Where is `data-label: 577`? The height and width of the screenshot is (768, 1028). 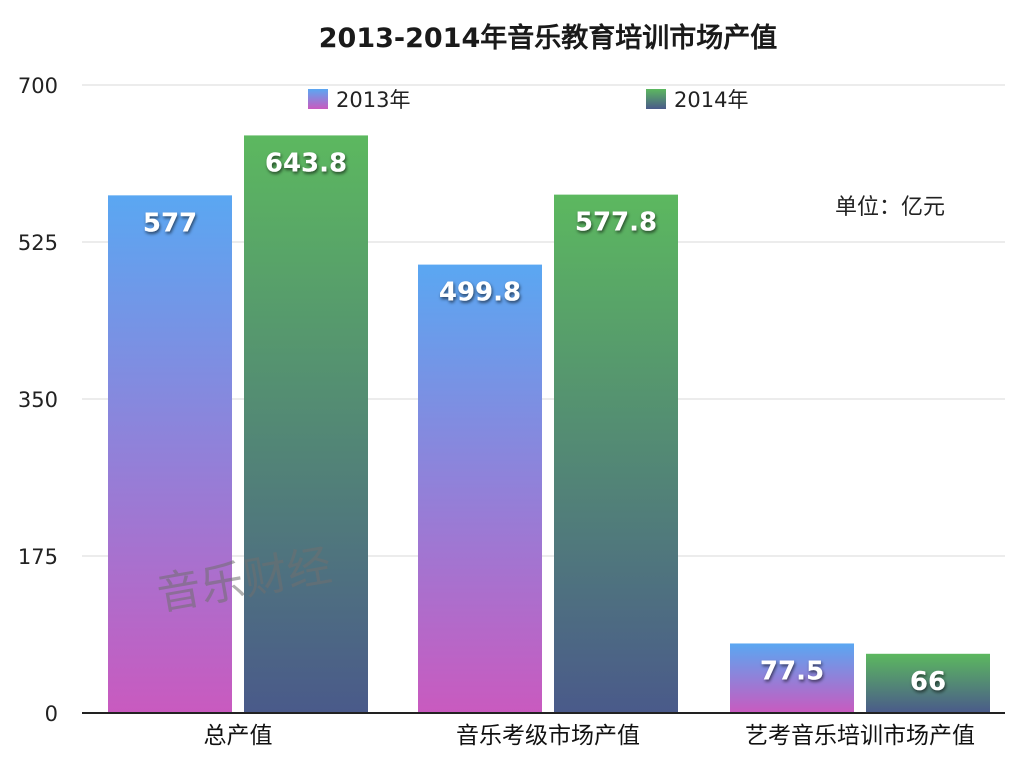 data-label: 577 is located at coordinates (170, 223).